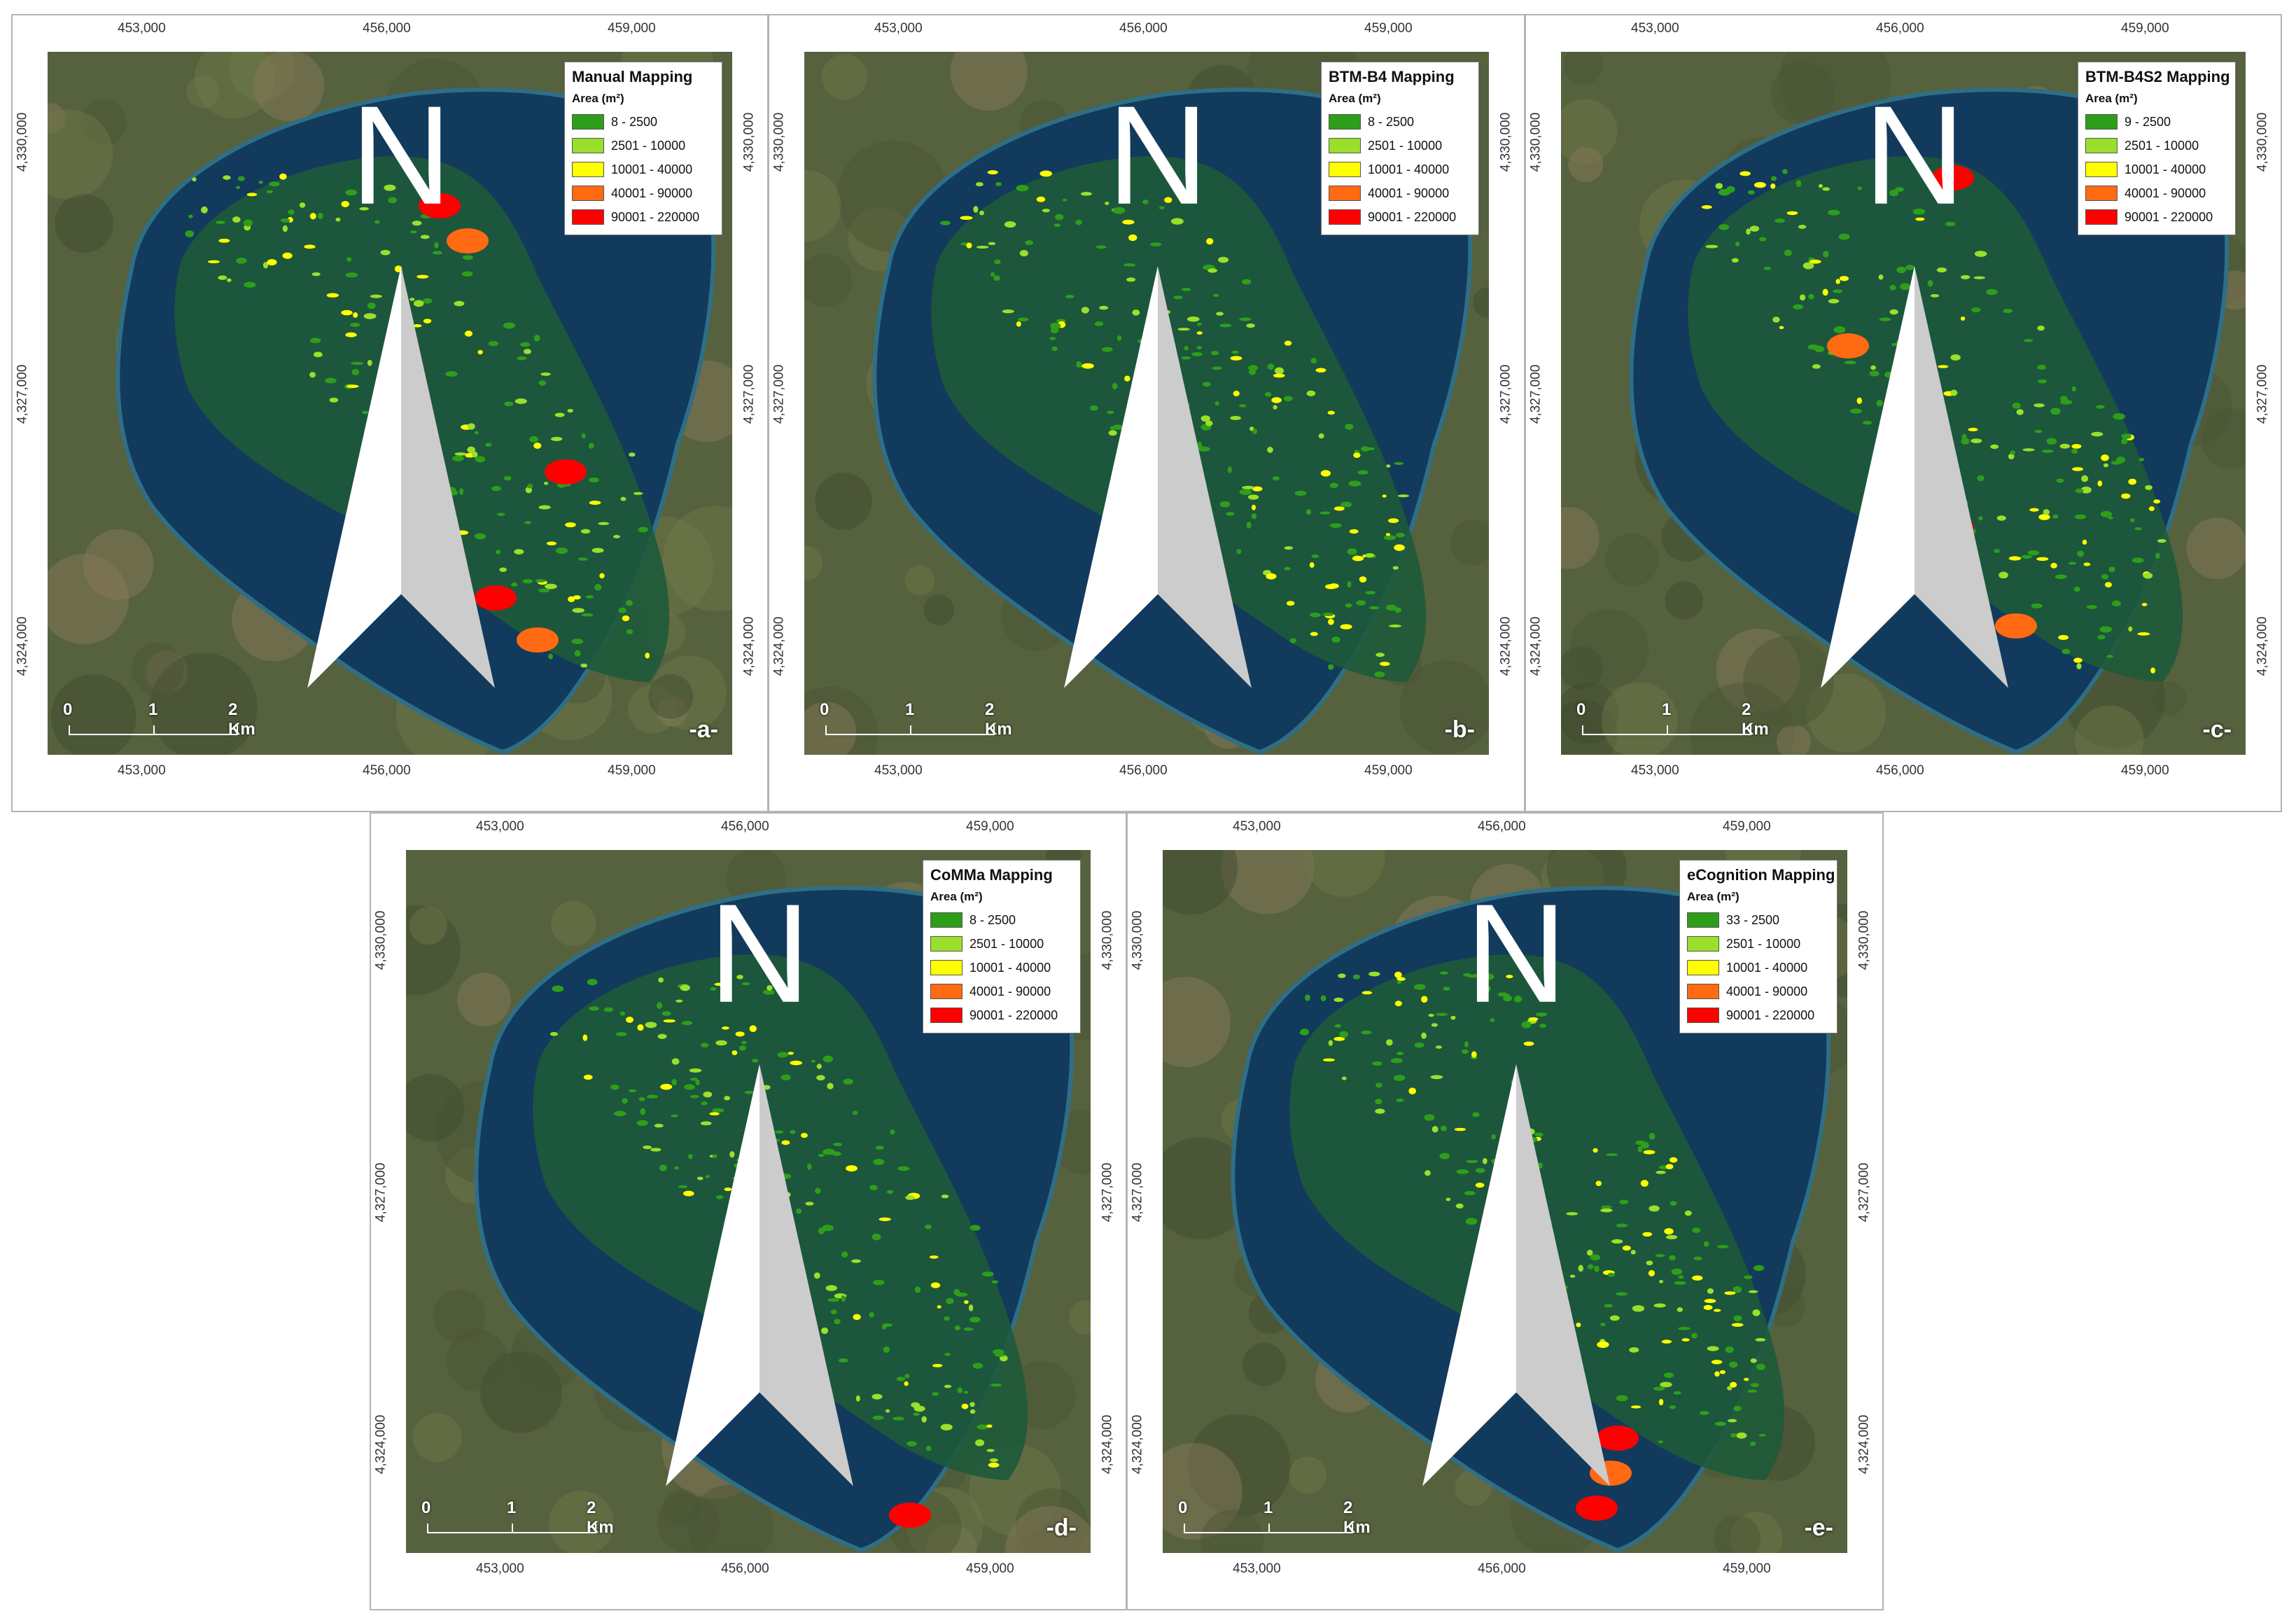  I want to click on easting-tick-label: 453,000, so click(1655, 28).